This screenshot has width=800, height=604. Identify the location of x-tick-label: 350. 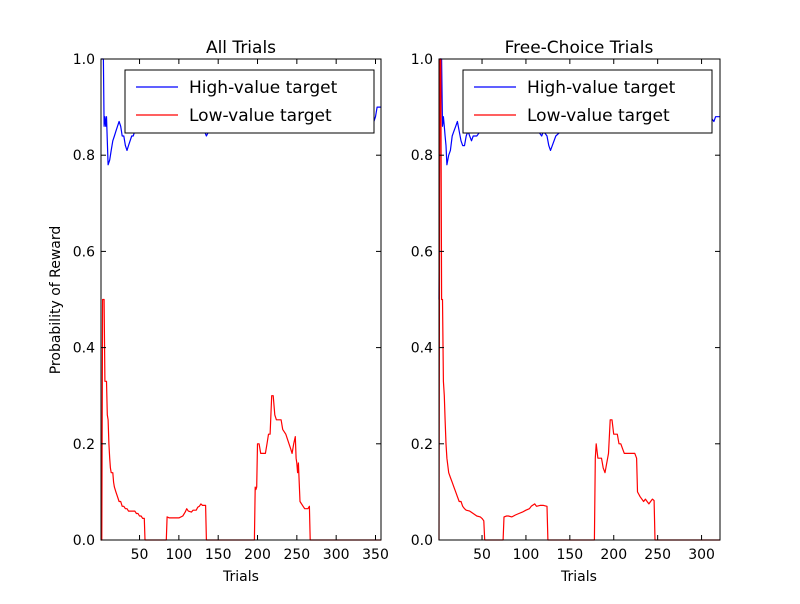
(375, 555).